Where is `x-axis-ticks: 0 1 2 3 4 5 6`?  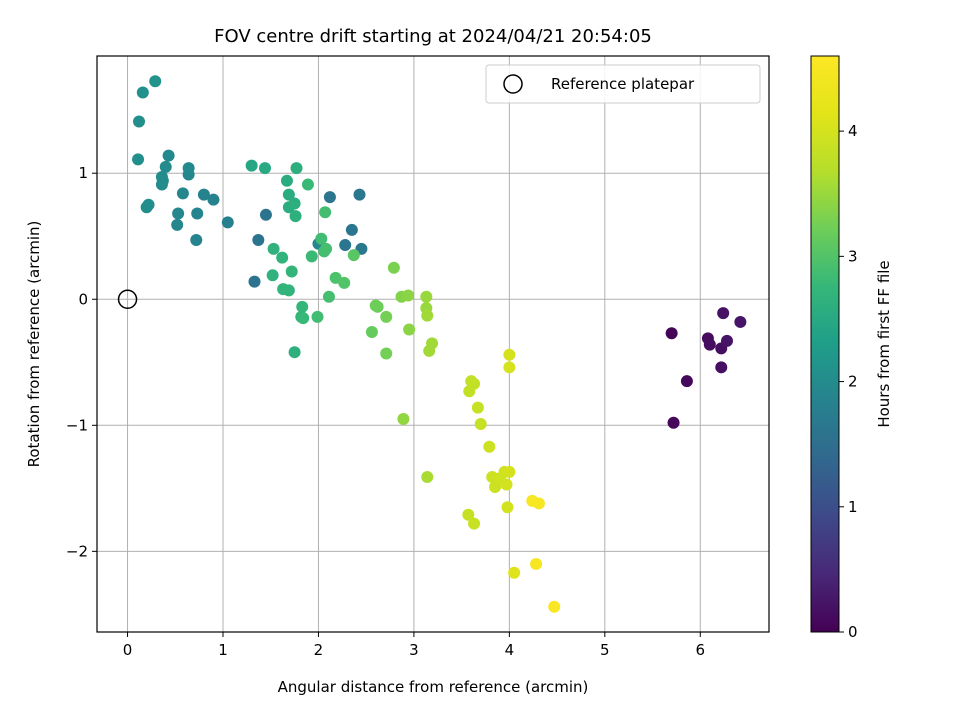
x-axis-ticks: 0 1 2 3 4 5 6 is located at coordinates (414, 645).